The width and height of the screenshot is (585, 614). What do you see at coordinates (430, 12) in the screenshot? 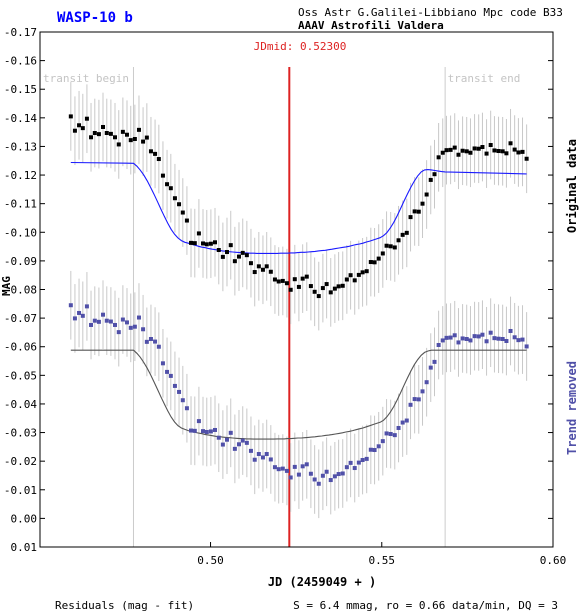
I see `observatory-label: Oss Astr G.Galilei-Libbiano Mpc code B33` at bounding box center [430, 12].